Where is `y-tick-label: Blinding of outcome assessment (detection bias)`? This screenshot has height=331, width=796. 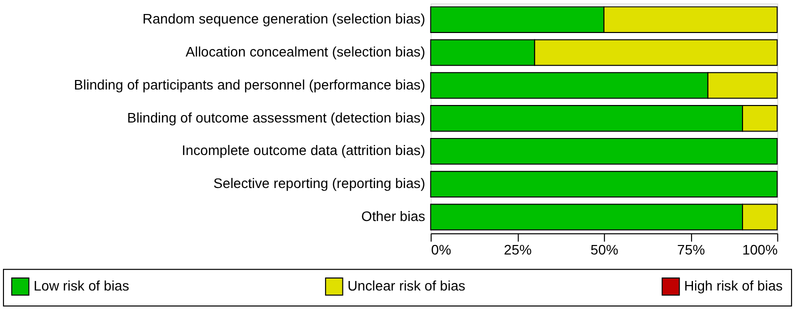
y-tick-label: Blinding of outcome assessment (detection bias) is located at coordinates (276, 117).